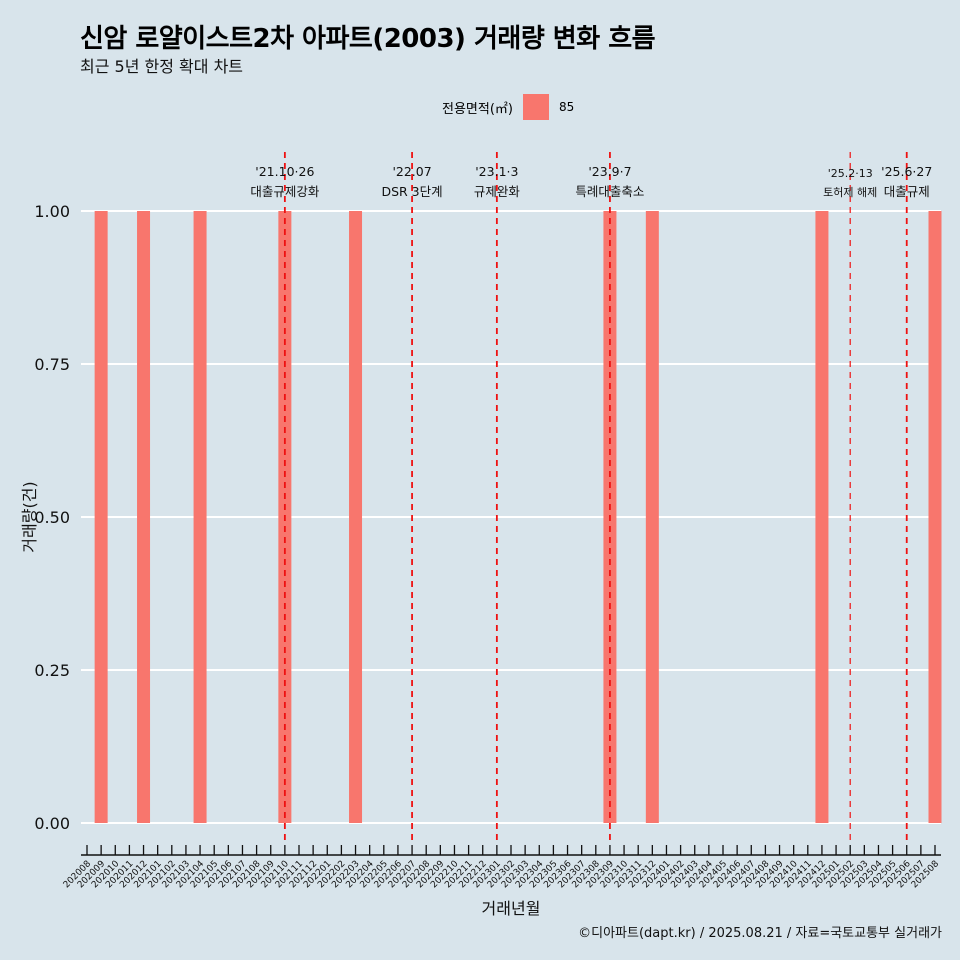 The width and height of the screenshot is (960, 960). What do you see at coordinates (497, 191) in the screenshot?
I see `annotation-label: 규제완화` at bounding box center [497, 191].